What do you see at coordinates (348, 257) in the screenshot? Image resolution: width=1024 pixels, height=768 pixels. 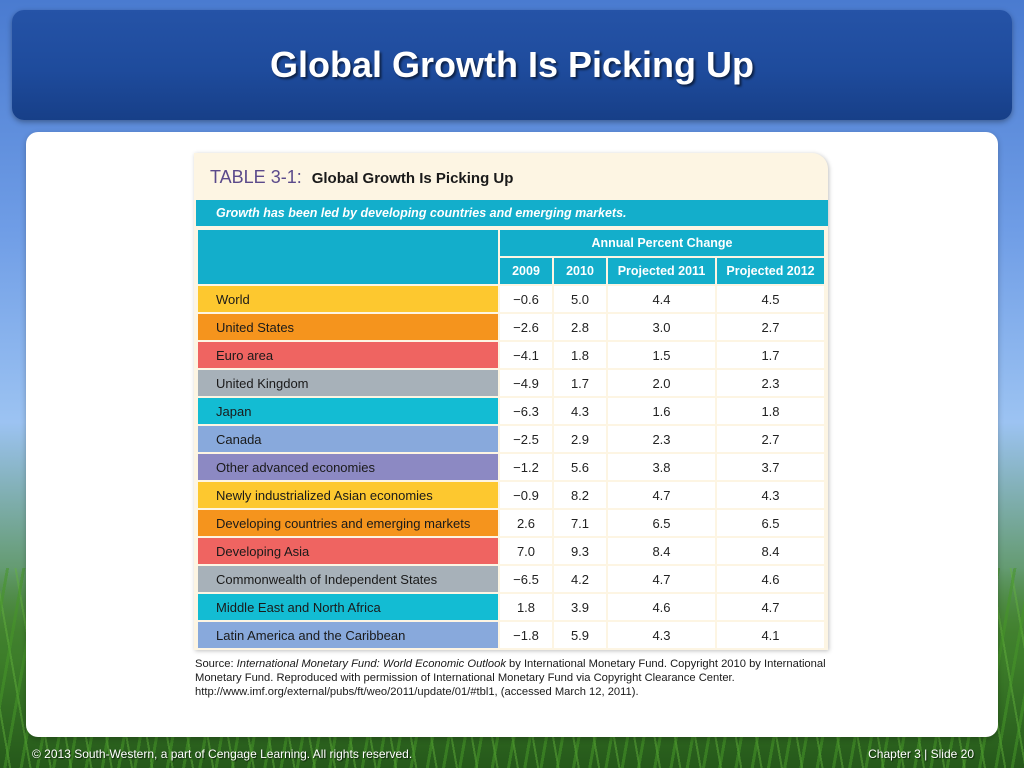 I see `header-blank-cell` at bounding box center [348, 257].